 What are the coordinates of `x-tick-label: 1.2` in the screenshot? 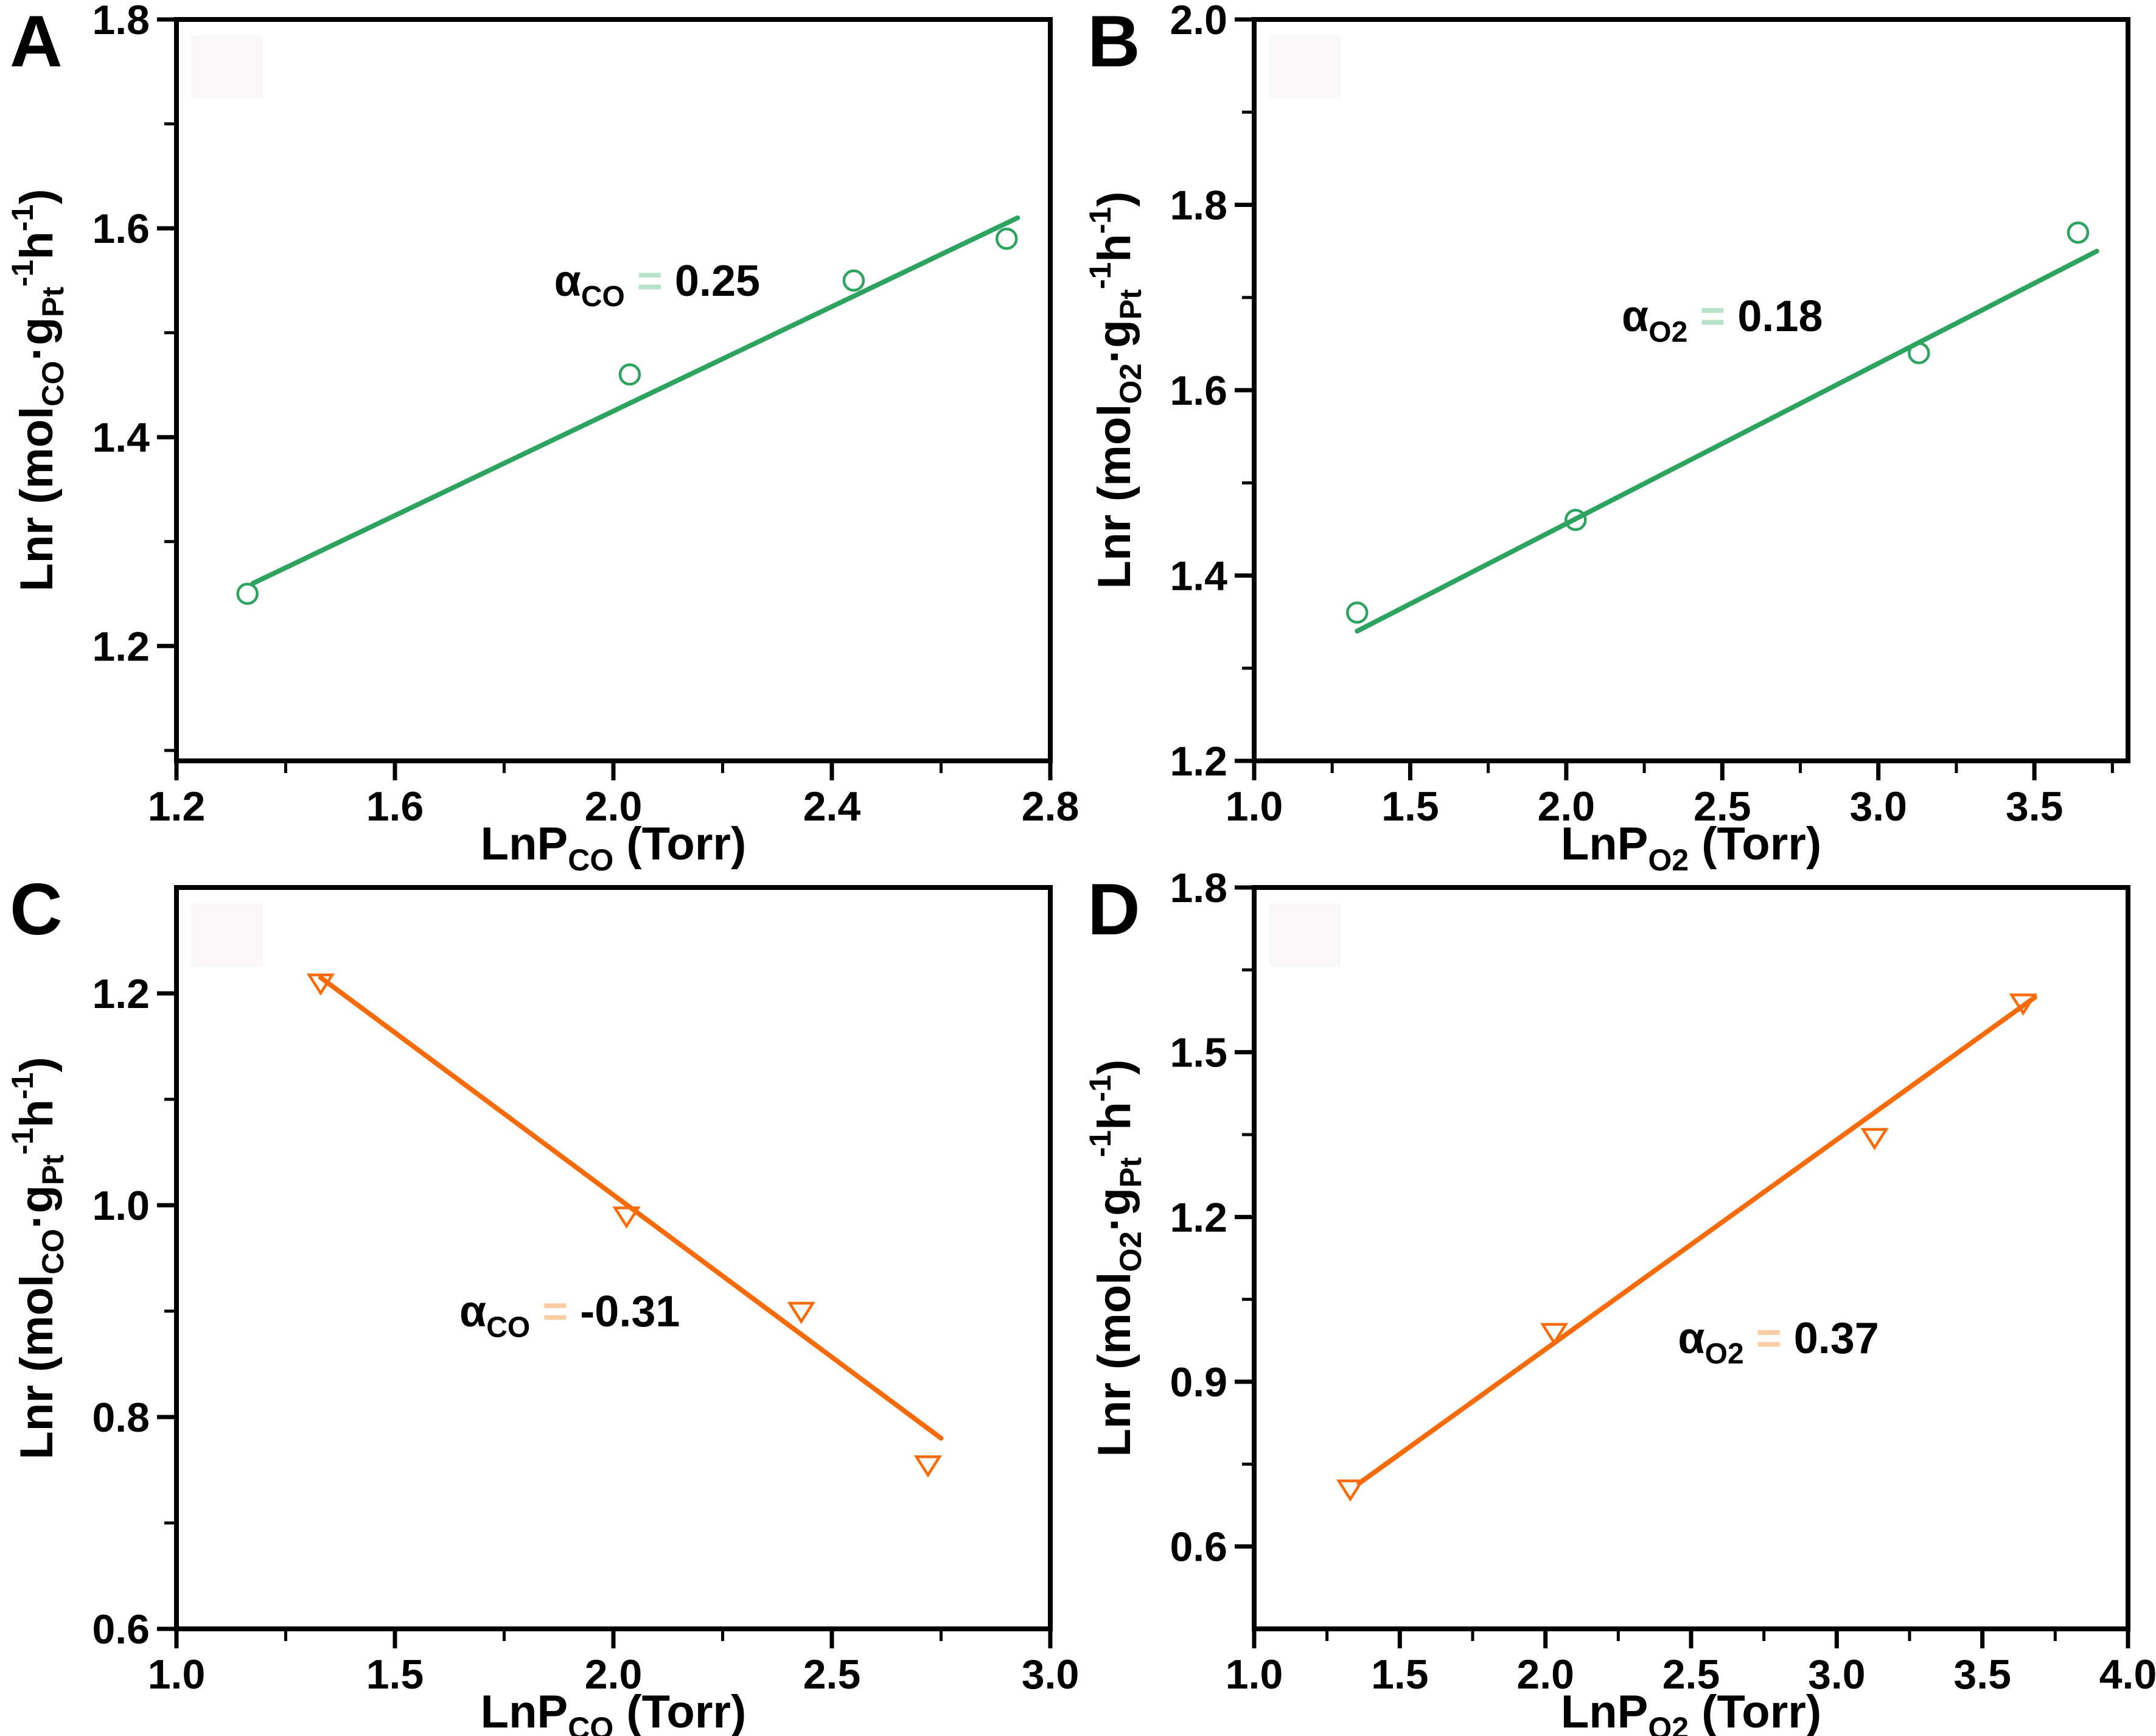 It's located at (177, 806).